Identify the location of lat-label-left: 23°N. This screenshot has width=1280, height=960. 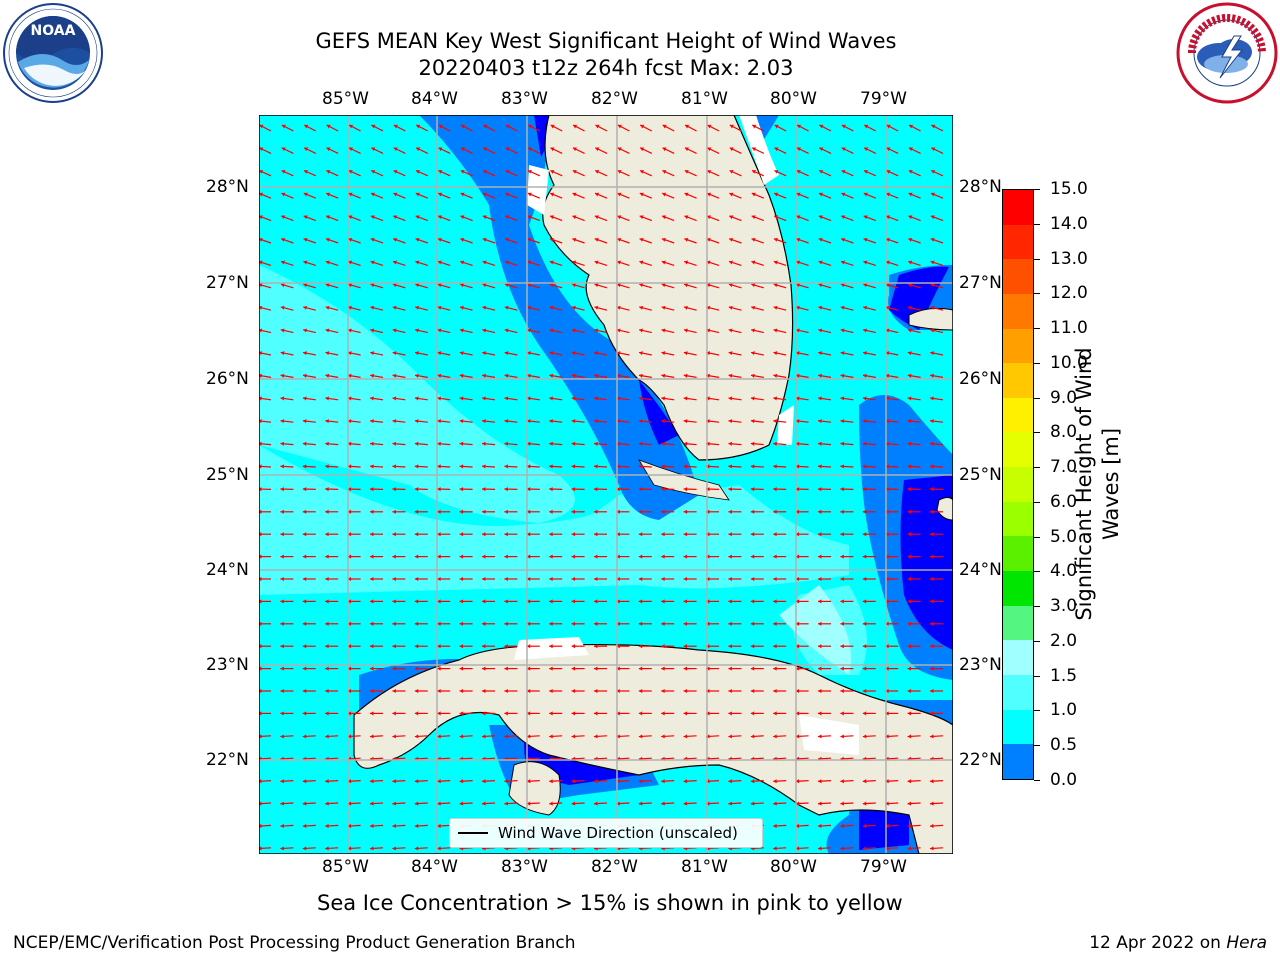
(227, 665).